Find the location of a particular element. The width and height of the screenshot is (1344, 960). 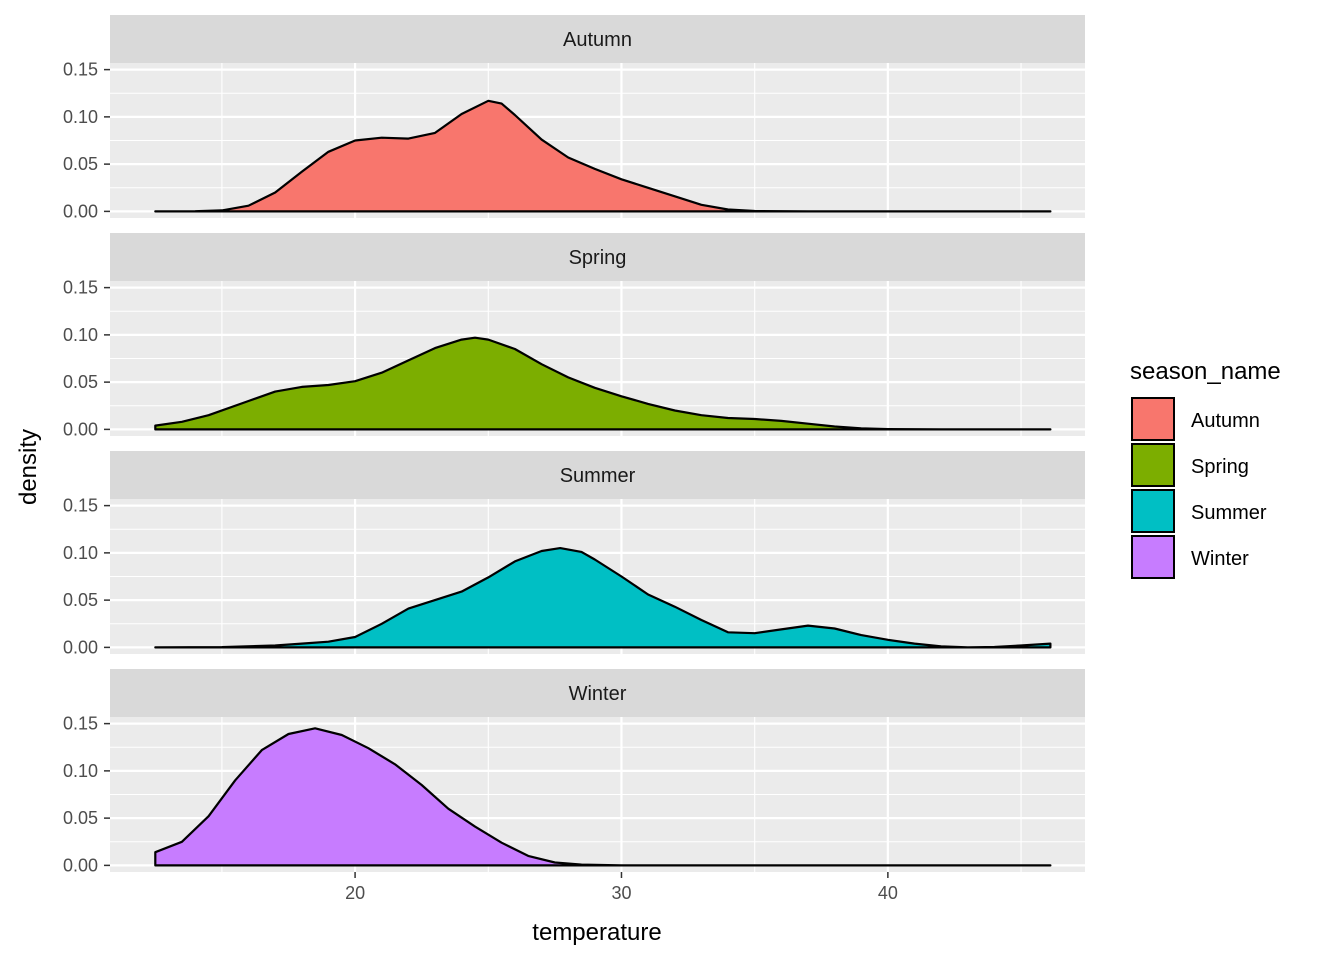

legend: season_name Autumn Spring Summer Winter is located at coordinates (1205, 468).